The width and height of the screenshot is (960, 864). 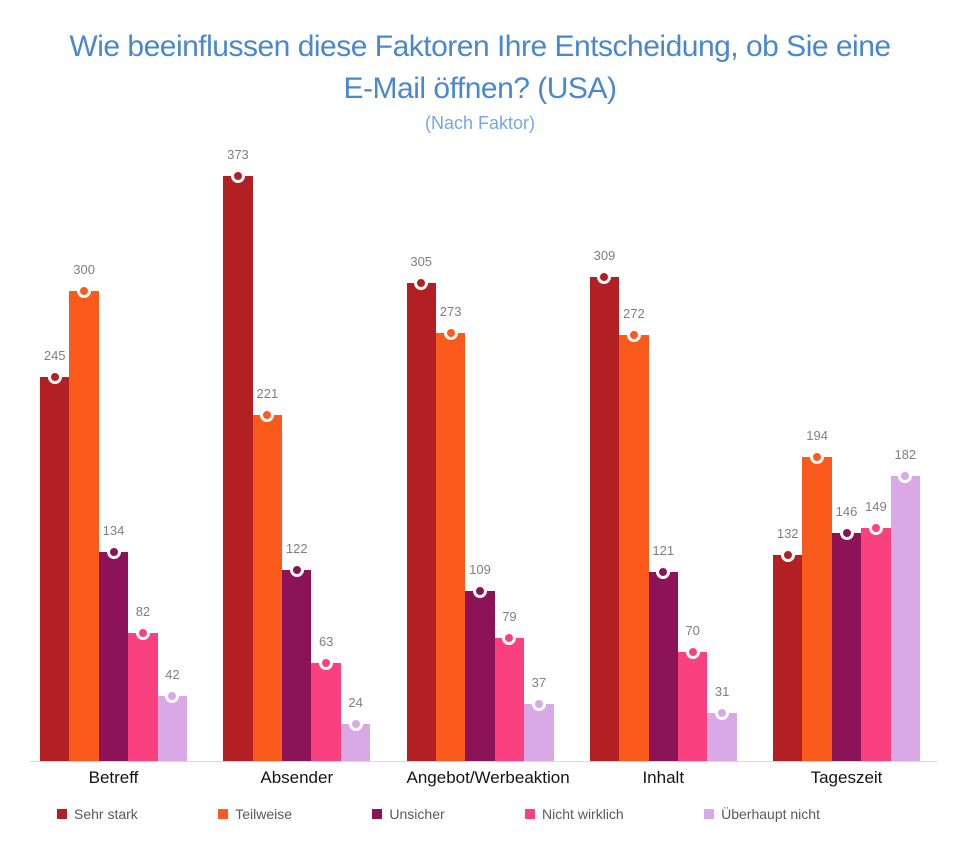 What do you see at coordinates (450, 533) in the screenshot?
I see `bar-Teilweise: 273` at bounding box center [450, 533].